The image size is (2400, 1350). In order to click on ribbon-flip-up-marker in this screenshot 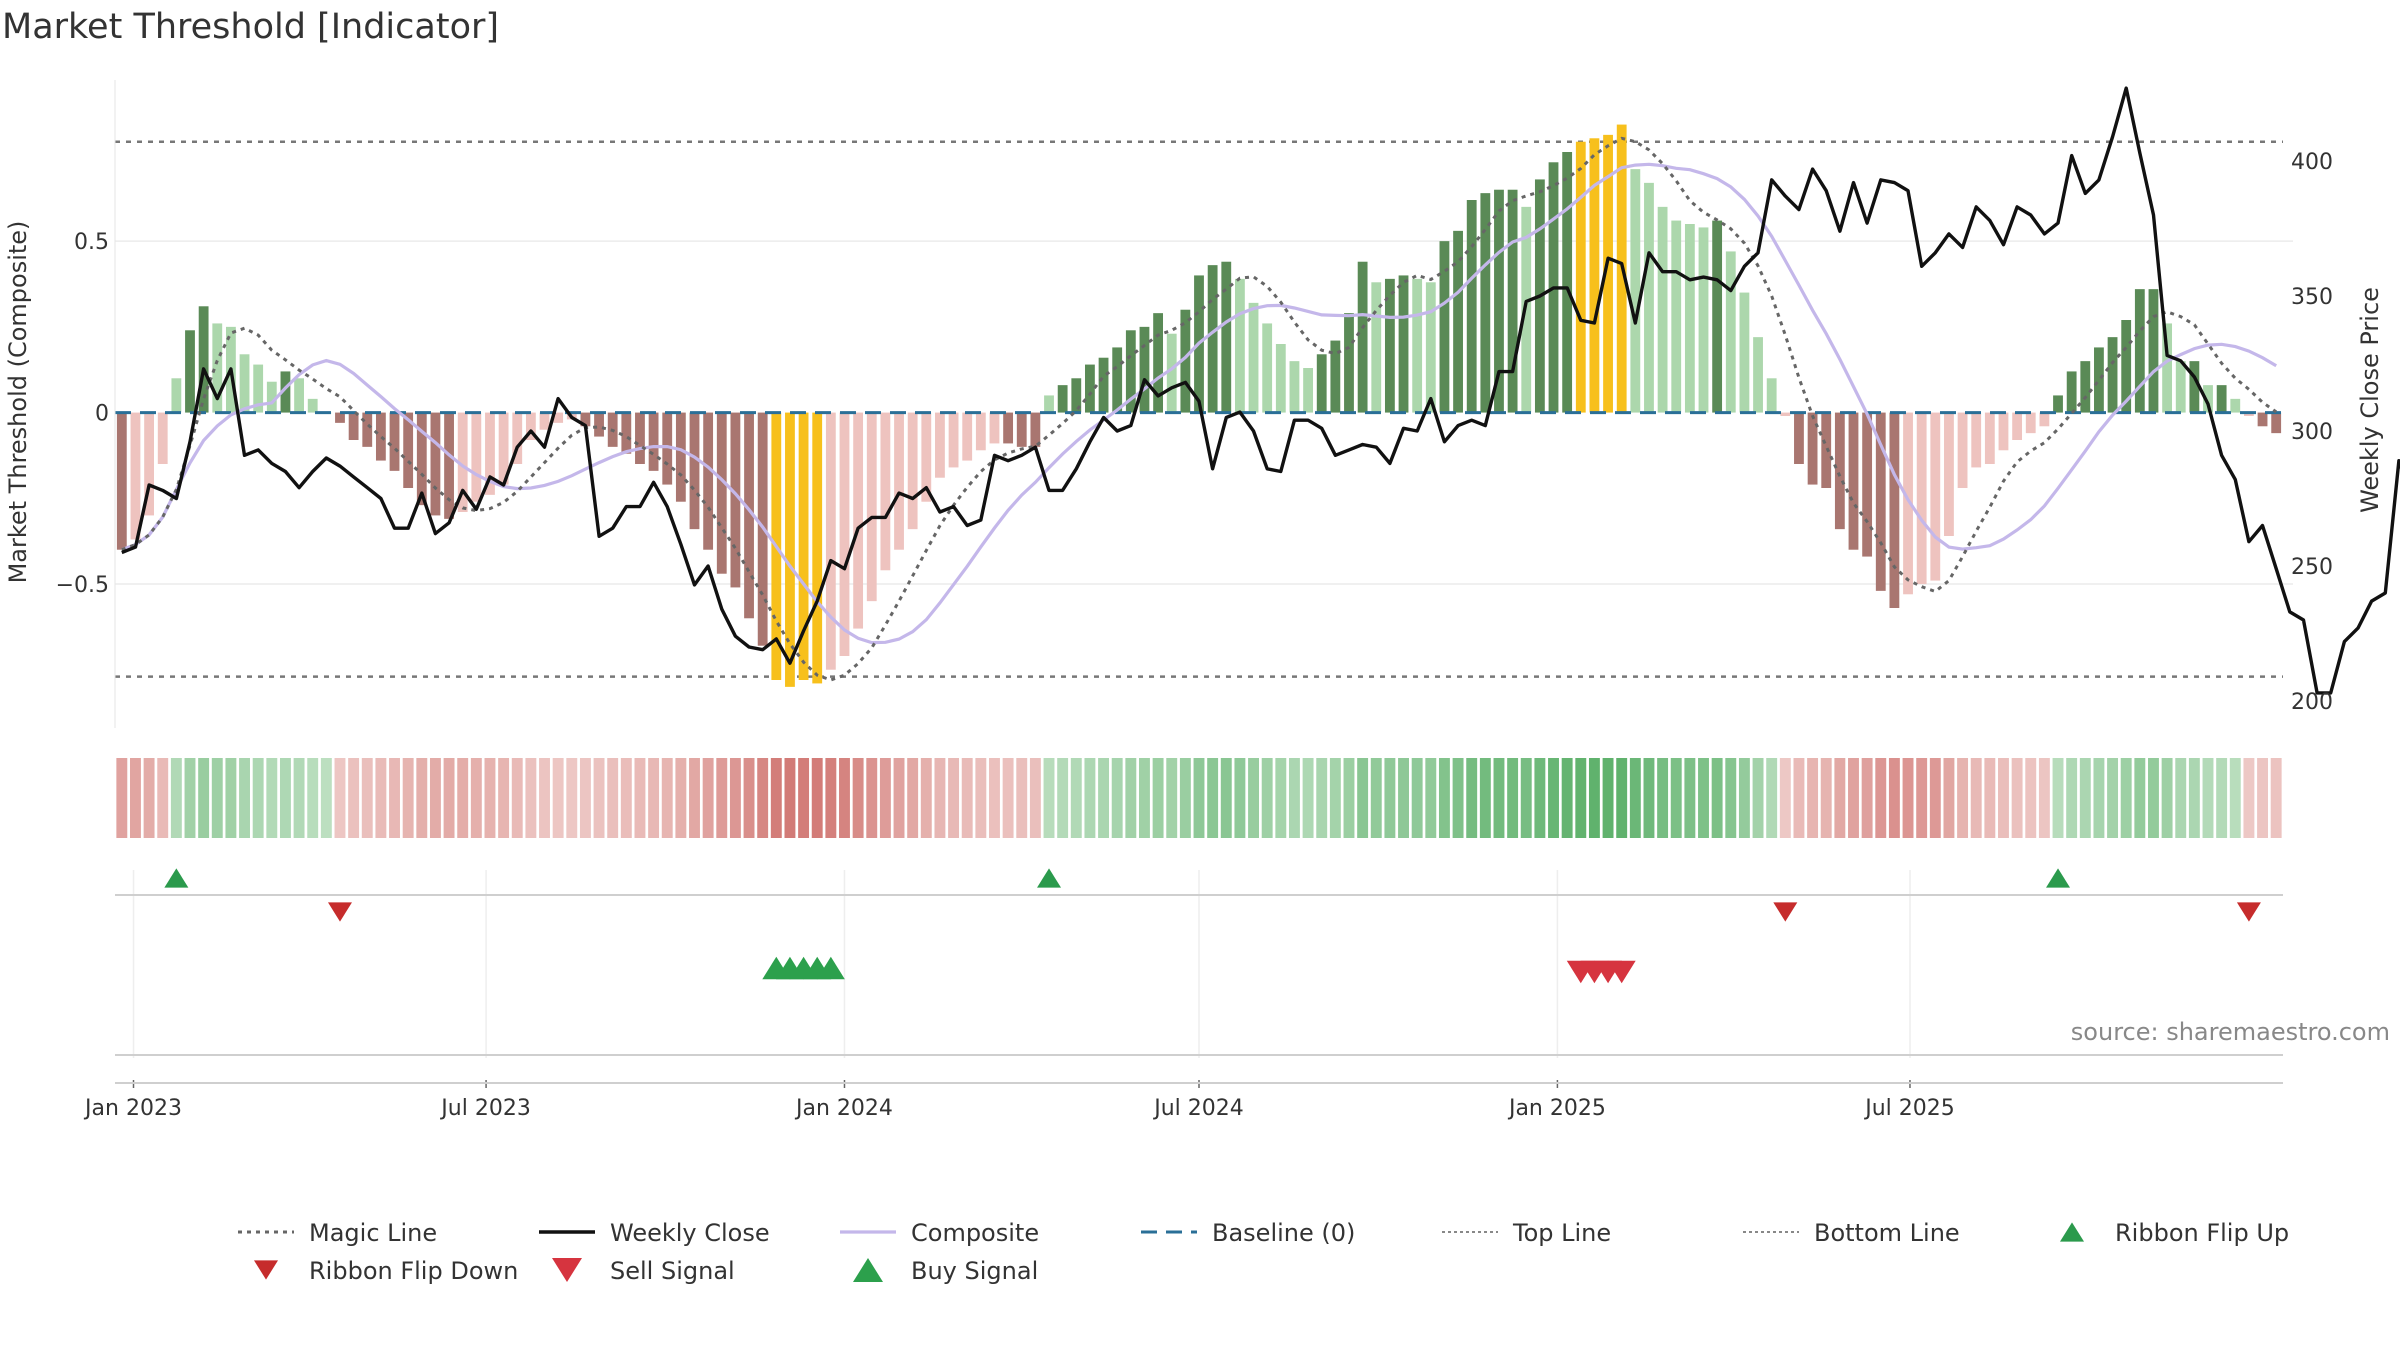, I will do `click(2058, 878)`.